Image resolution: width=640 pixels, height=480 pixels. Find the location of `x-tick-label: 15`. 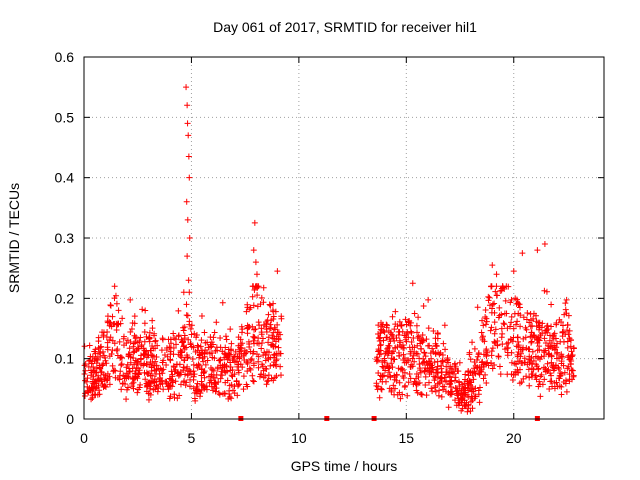

x-tick-label: 15 is located at coordinates (407, 438).